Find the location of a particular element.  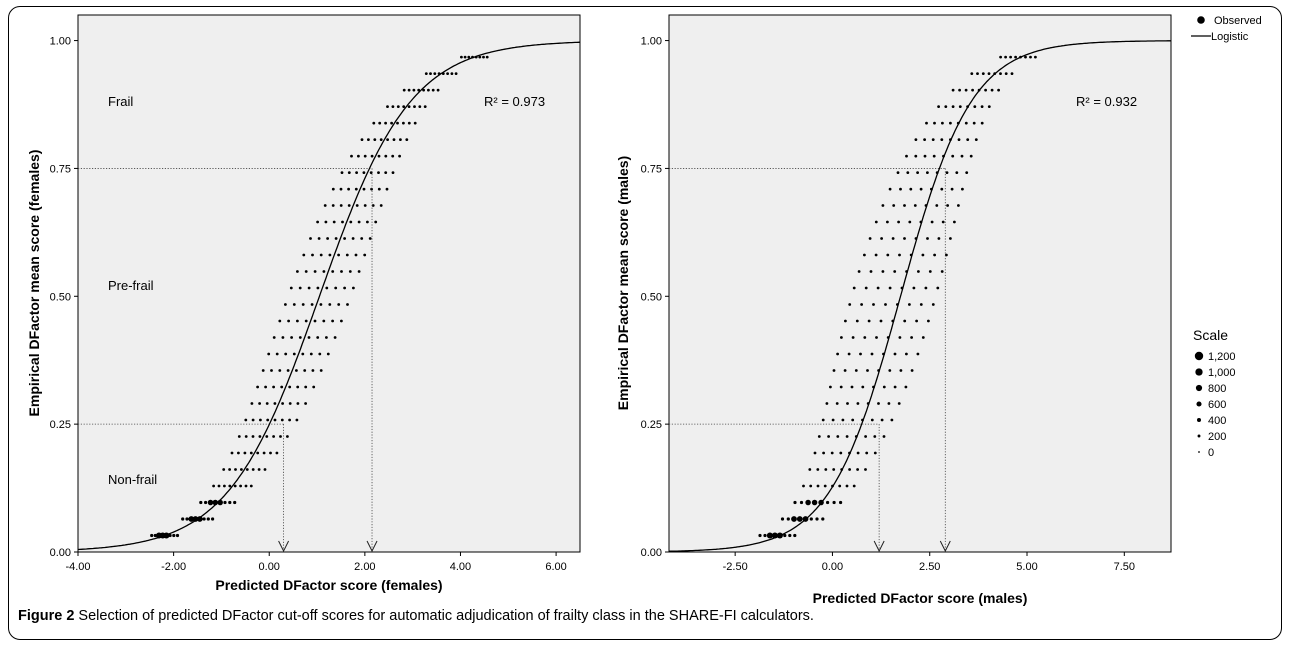

scale-label: 800 is located at coordinates (1217, 389).